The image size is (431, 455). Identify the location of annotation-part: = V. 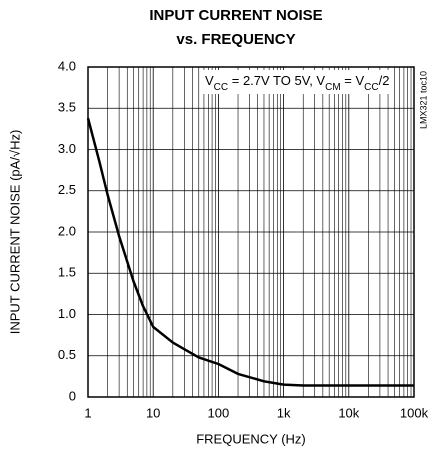
(353, 80).